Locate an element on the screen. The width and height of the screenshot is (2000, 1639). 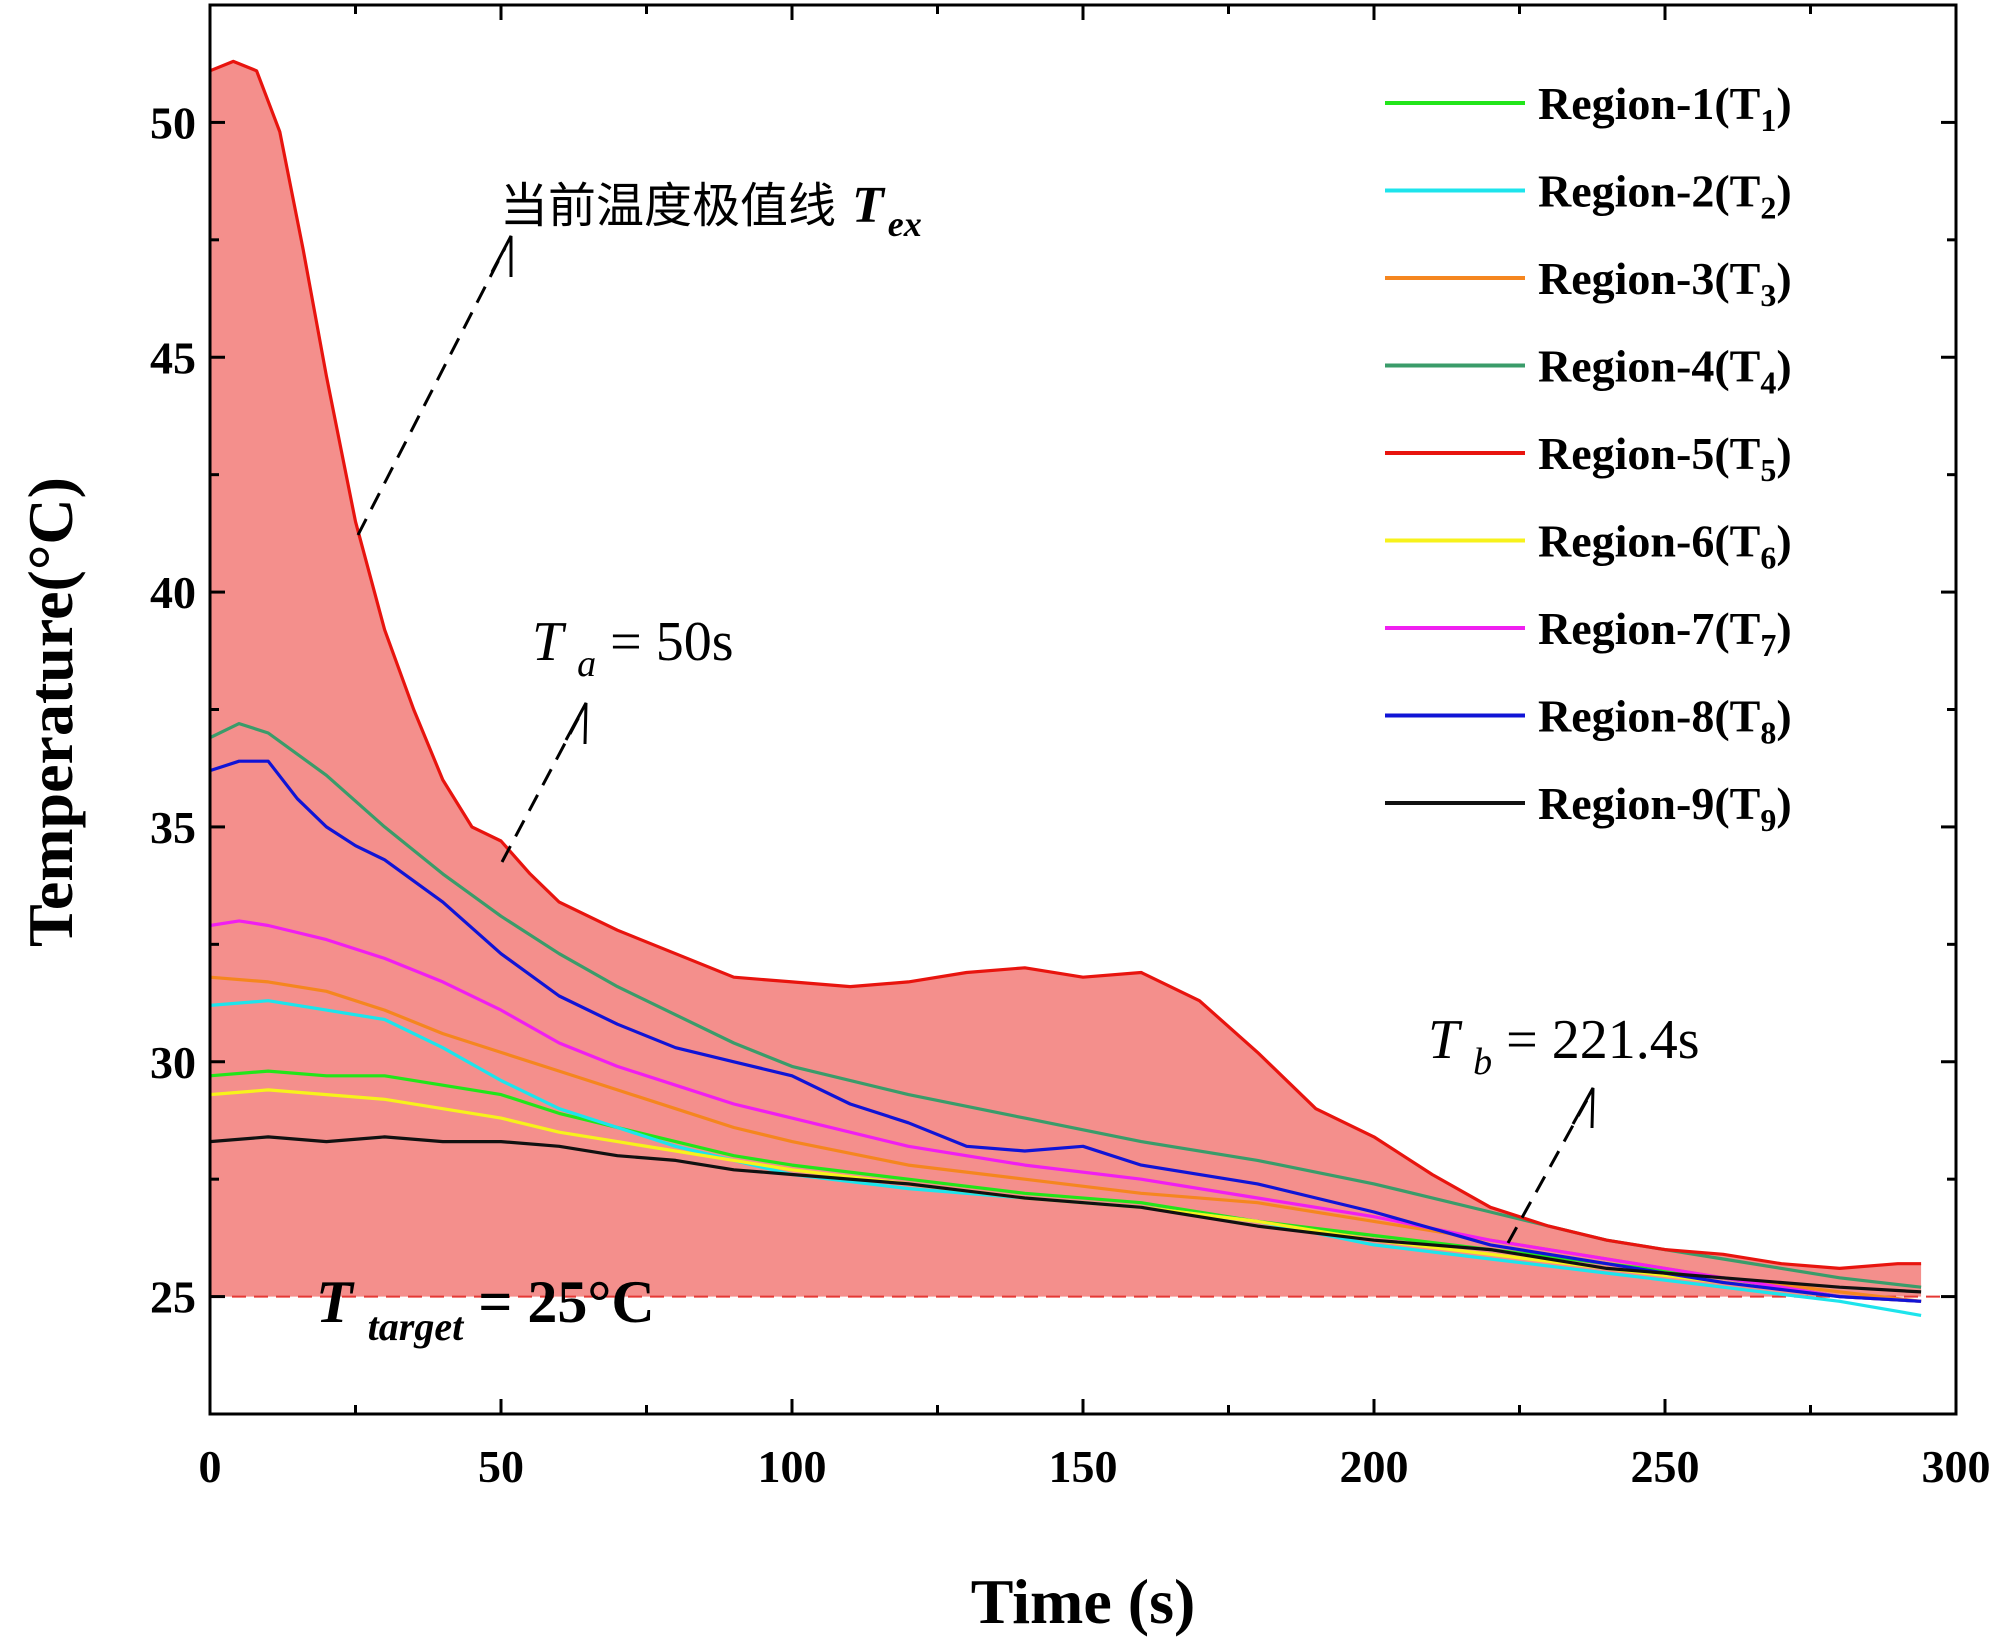
x-tick-label: 250 is located at coordinates (1665, 1466).